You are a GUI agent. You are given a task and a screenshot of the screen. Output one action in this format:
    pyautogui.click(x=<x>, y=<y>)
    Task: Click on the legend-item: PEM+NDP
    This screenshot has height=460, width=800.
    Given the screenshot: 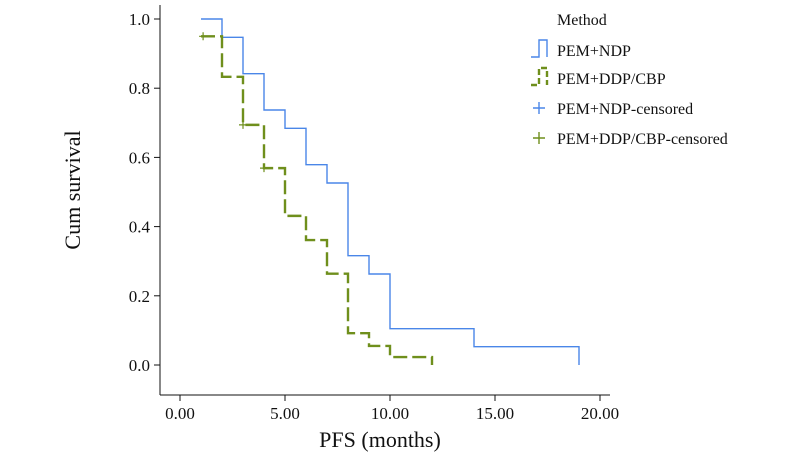 What is the action you would take?
    pyautogui.click(x=581, y=49)
    